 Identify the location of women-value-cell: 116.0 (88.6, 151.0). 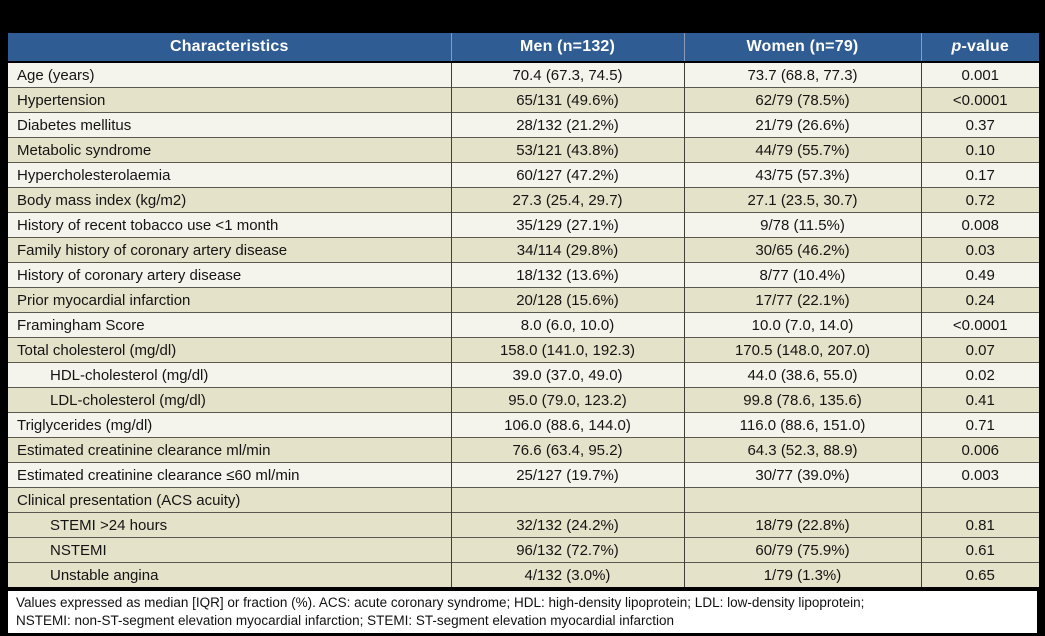
(803, 425).